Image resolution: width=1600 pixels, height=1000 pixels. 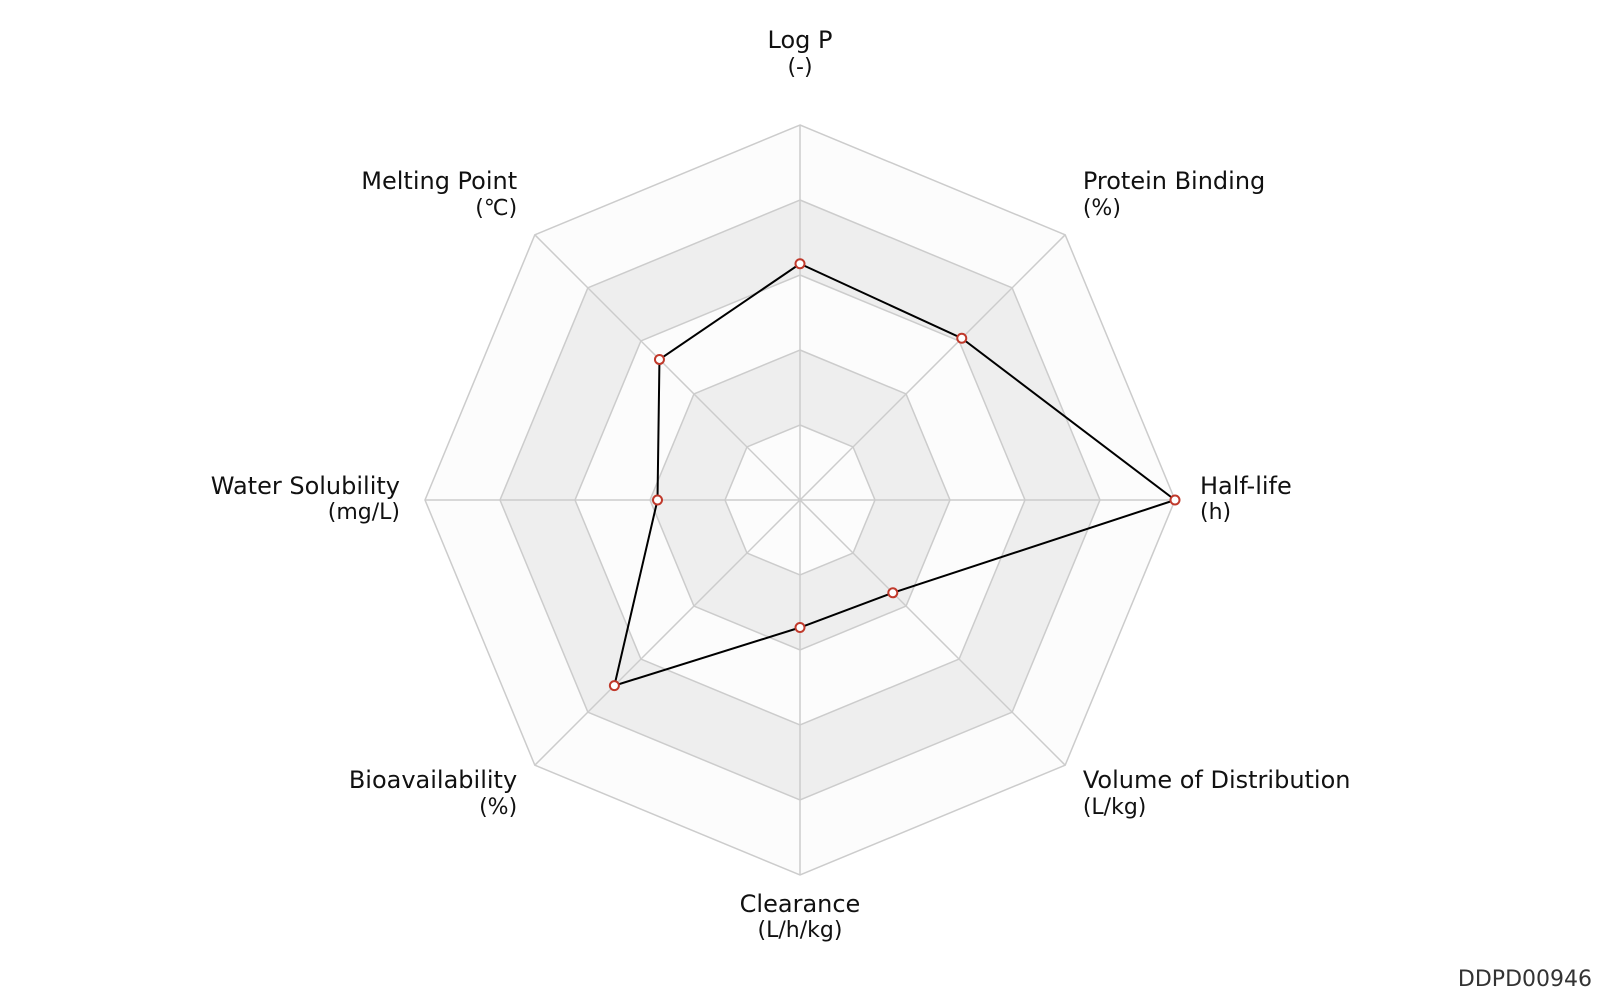 What do you see at coordinates (1217, 780) in the screenshot?
I see `axis-label-3: Volume of Distribution` at bounding box center [1217, 780].